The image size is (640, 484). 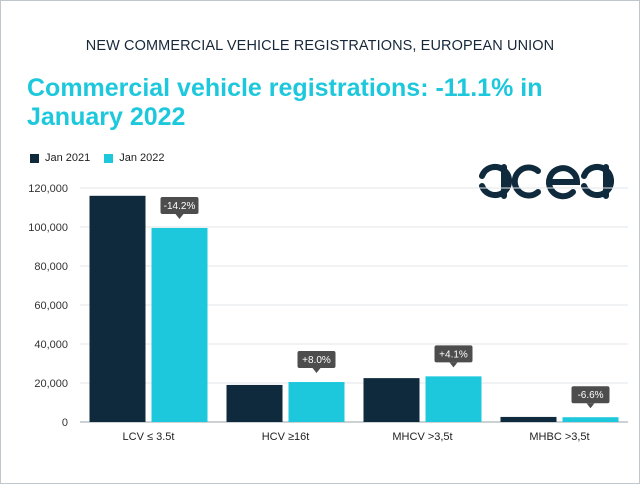 What do you see at coordinates (48, 189) in the screenshot?
I see `y-tick-label: 120,000` at bounding box center [48, 189].